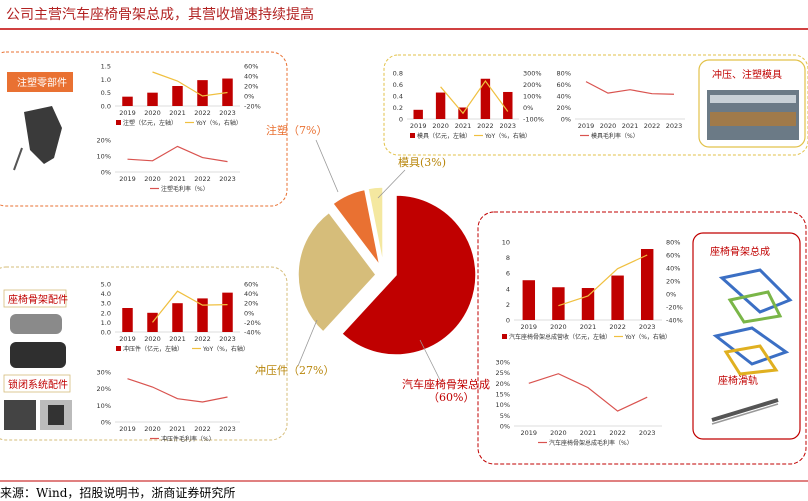 The image size is (808, 501). Describe the element at coordinates (144, 129) in the screenshot. I see `panel-frame-injection` at that location.